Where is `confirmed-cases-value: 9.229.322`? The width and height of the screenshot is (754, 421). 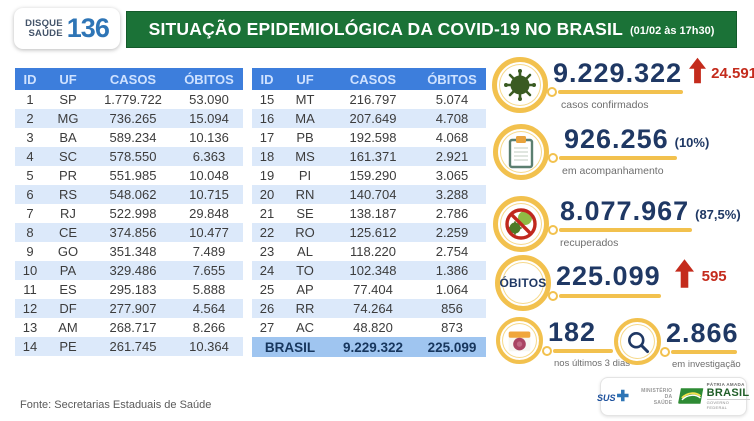 confirmed-cases-value: 9.229.322 is located at coordinates (618, 72).